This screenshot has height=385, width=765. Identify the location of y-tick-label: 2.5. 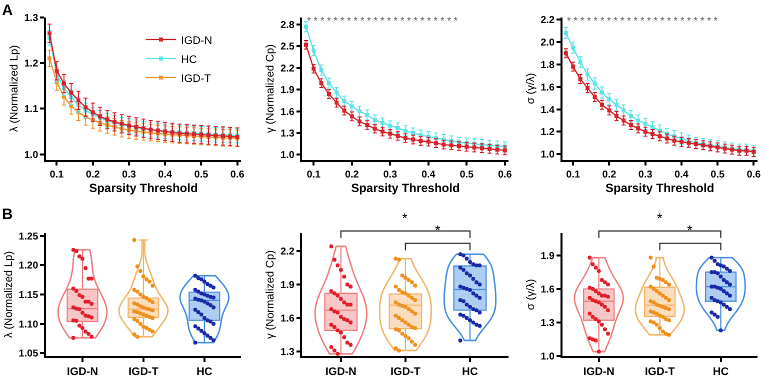
(287, 47).